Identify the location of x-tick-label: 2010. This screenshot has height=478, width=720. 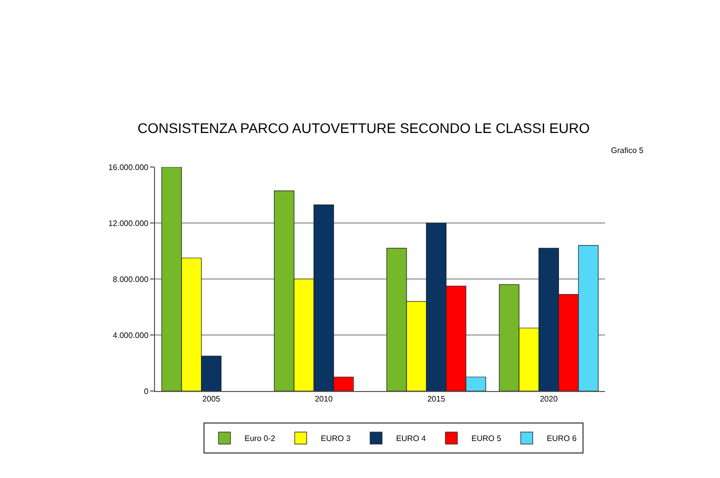
(324, 399).